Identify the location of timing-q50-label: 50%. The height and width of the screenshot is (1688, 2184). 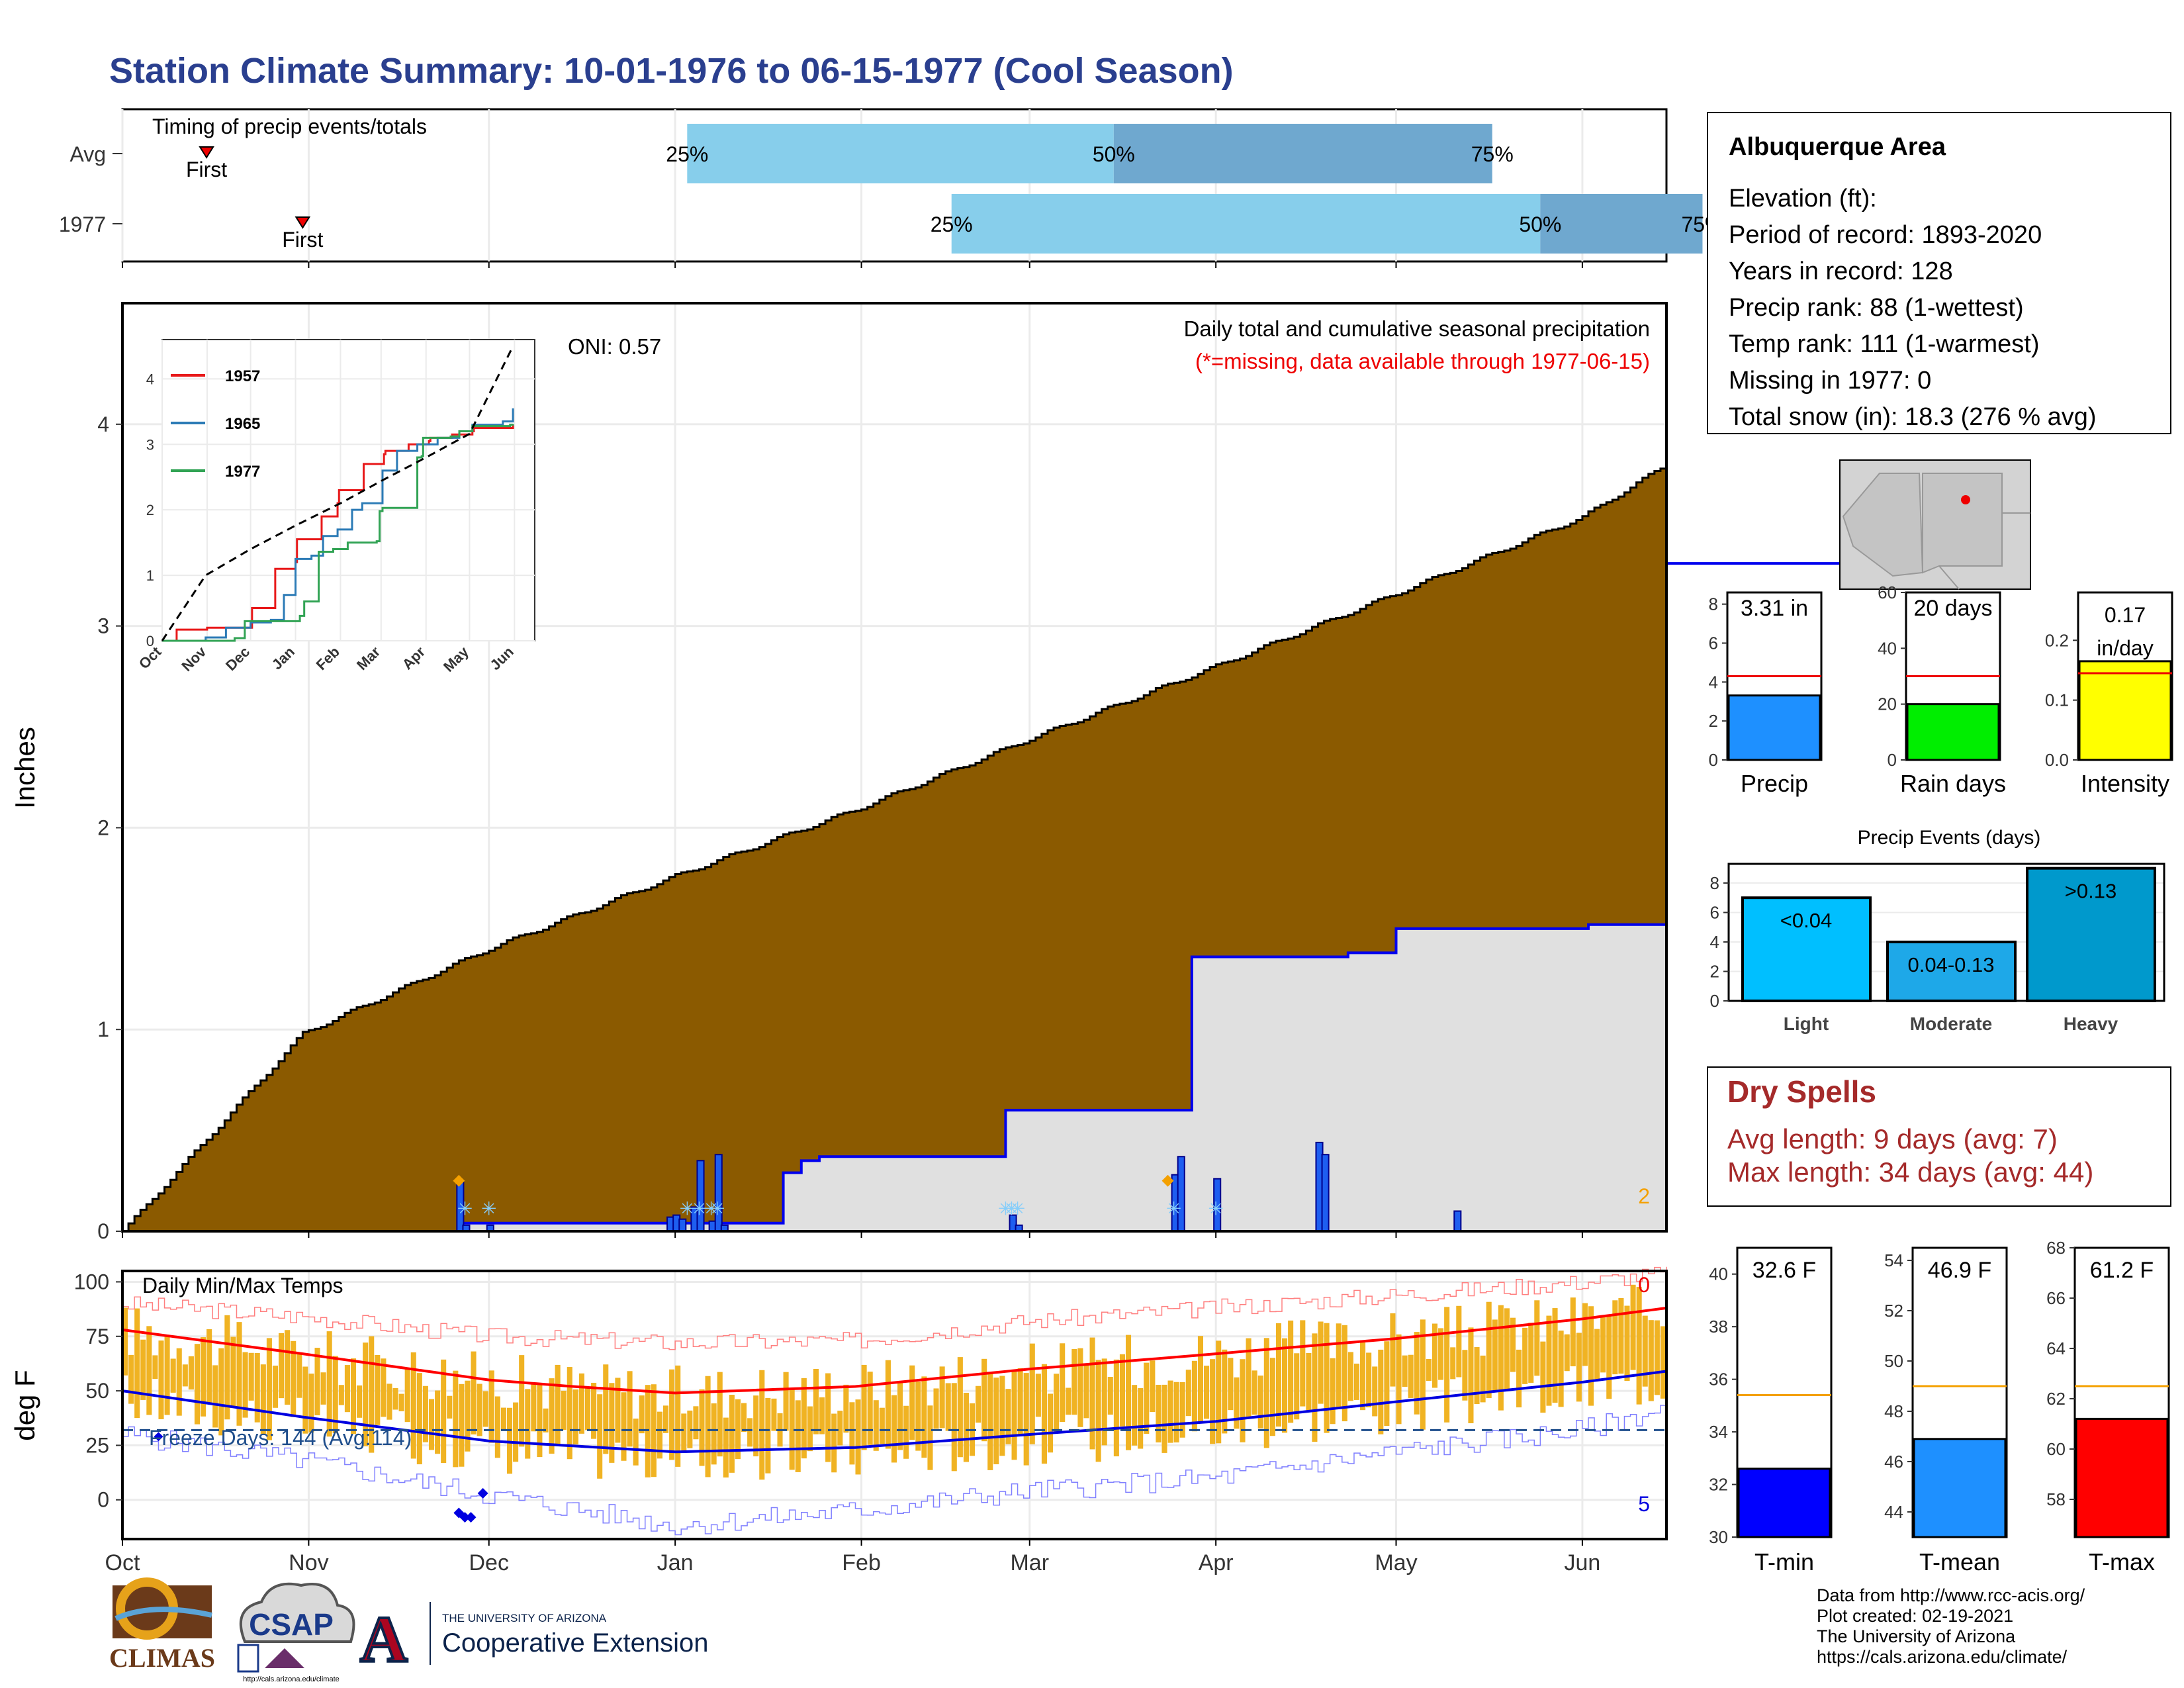
(1540, 224).